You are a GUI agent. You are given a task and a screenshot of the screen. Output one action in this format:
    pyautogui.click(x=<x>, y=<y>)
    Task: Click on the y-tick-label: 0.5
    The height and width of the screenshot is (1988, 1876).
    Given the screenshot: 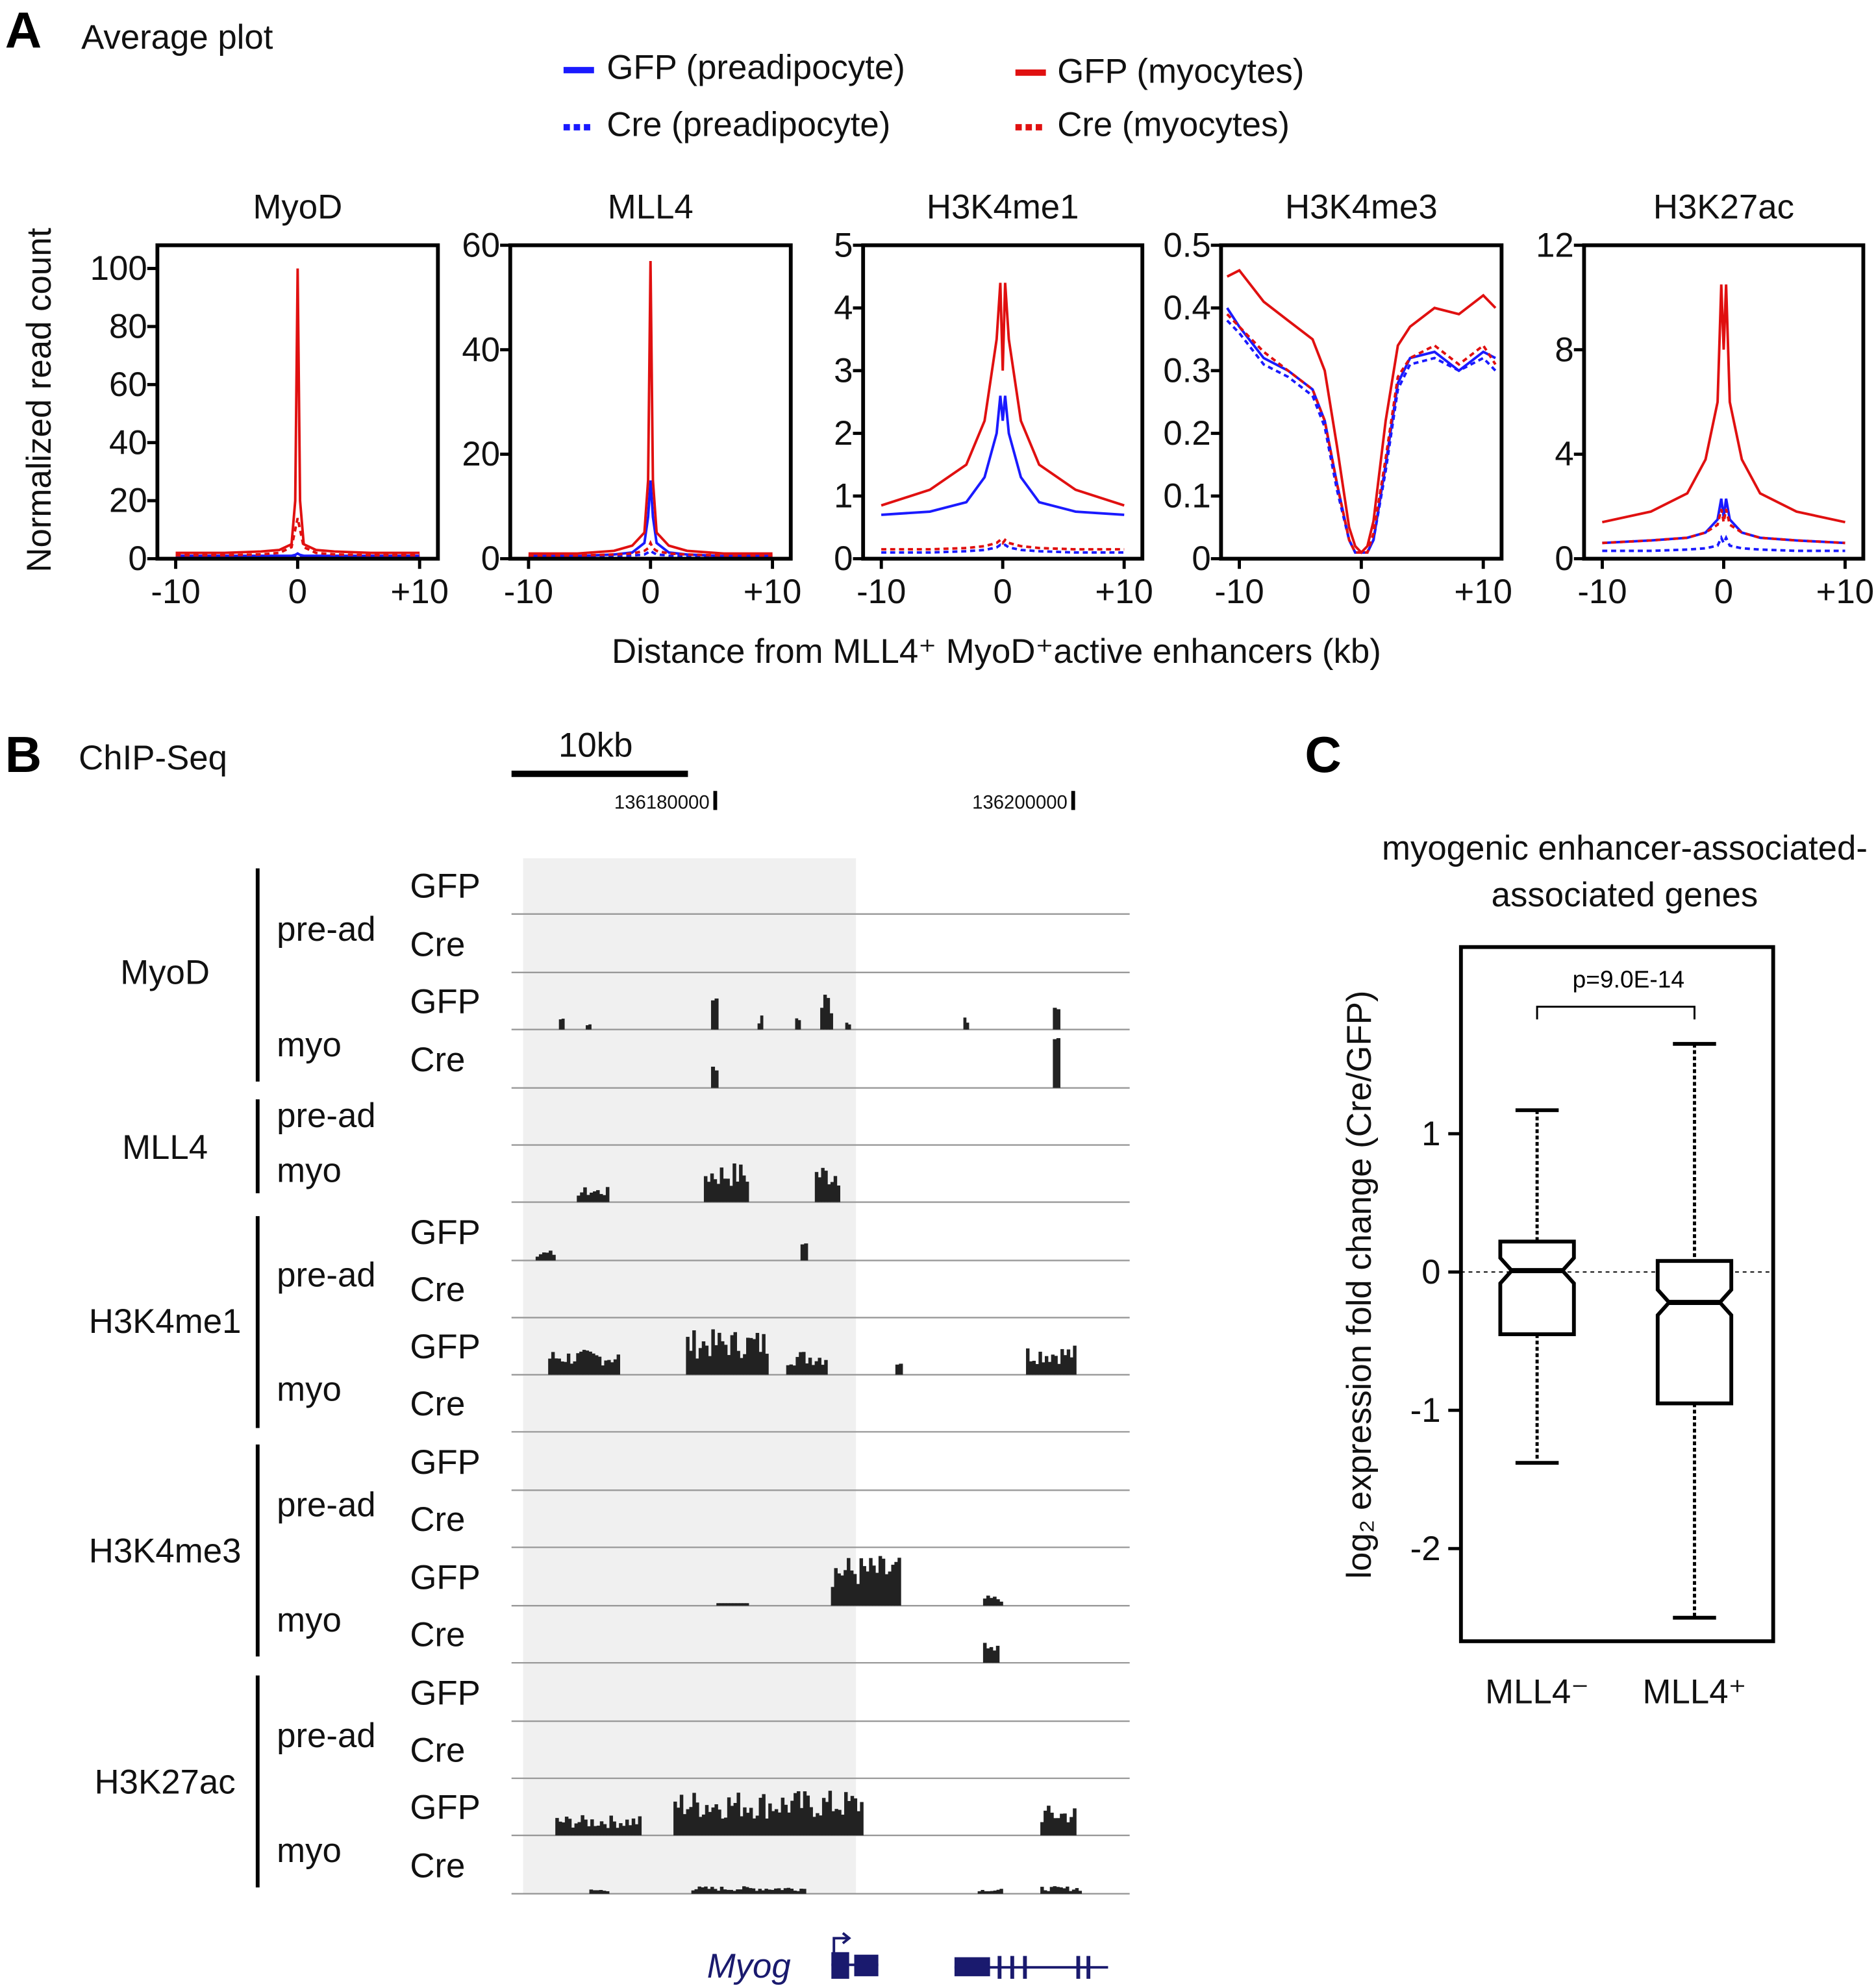 What is the action you would take?
    pyautogui.click(x=1186, y=245)
    